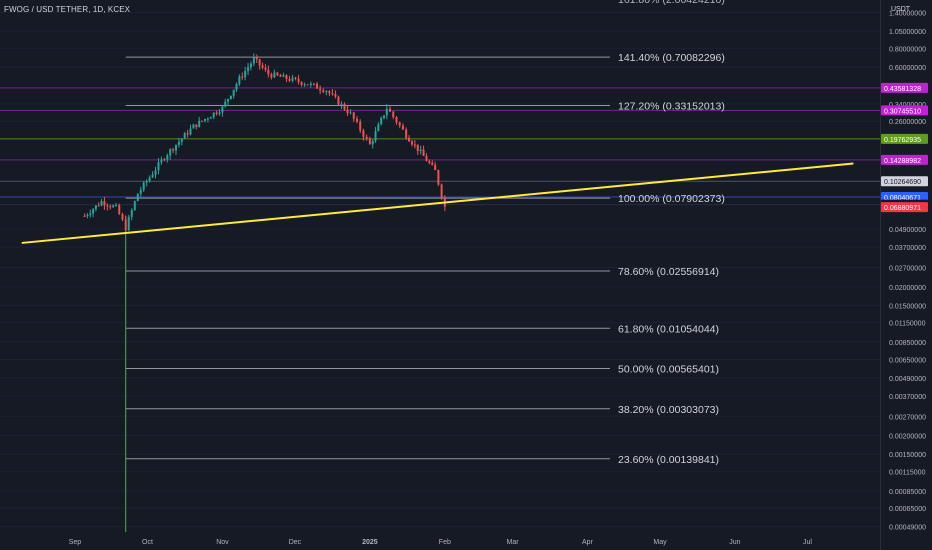  I want to click on x-tick-label: Nov, so click(222, 542).